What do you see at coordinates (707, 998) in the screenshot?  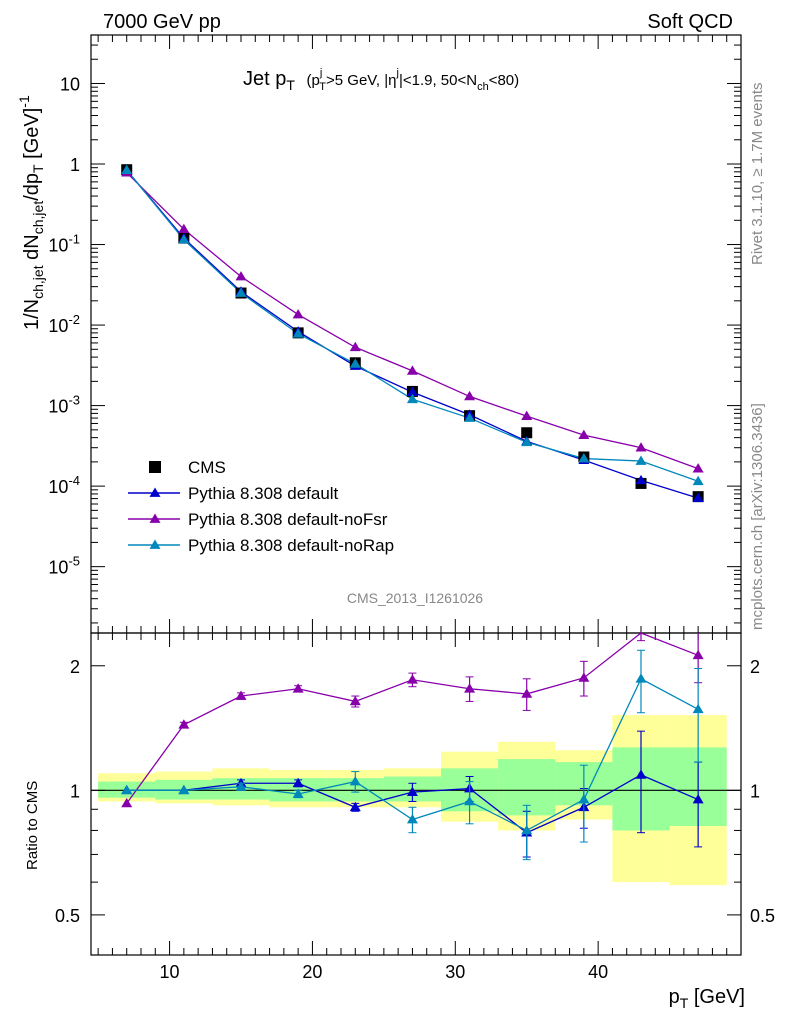 I see `x-axis-label: pT [GeV]` at bounding box center [707, 998].